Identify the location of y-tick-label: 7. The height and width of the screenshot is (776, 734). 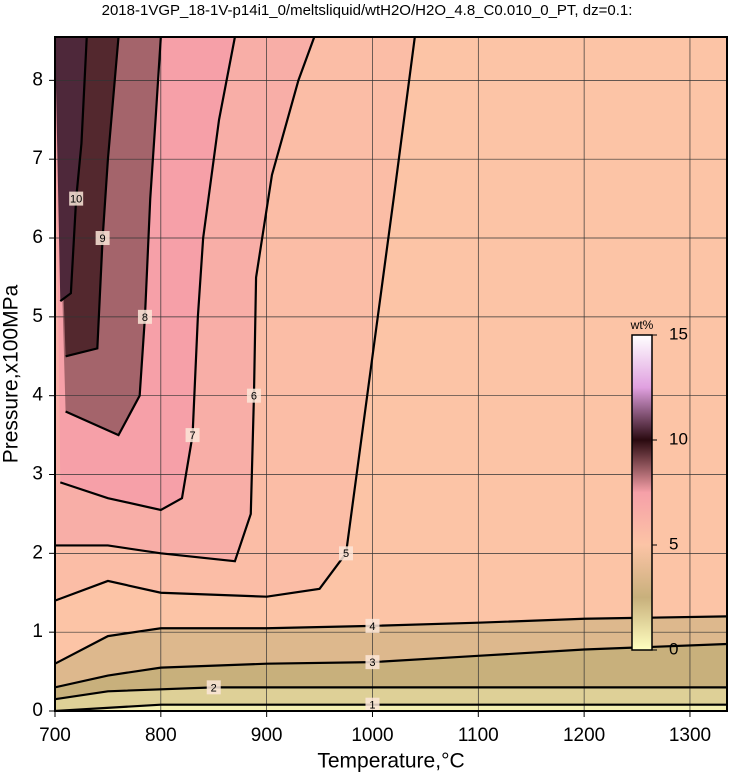
(37, 158).